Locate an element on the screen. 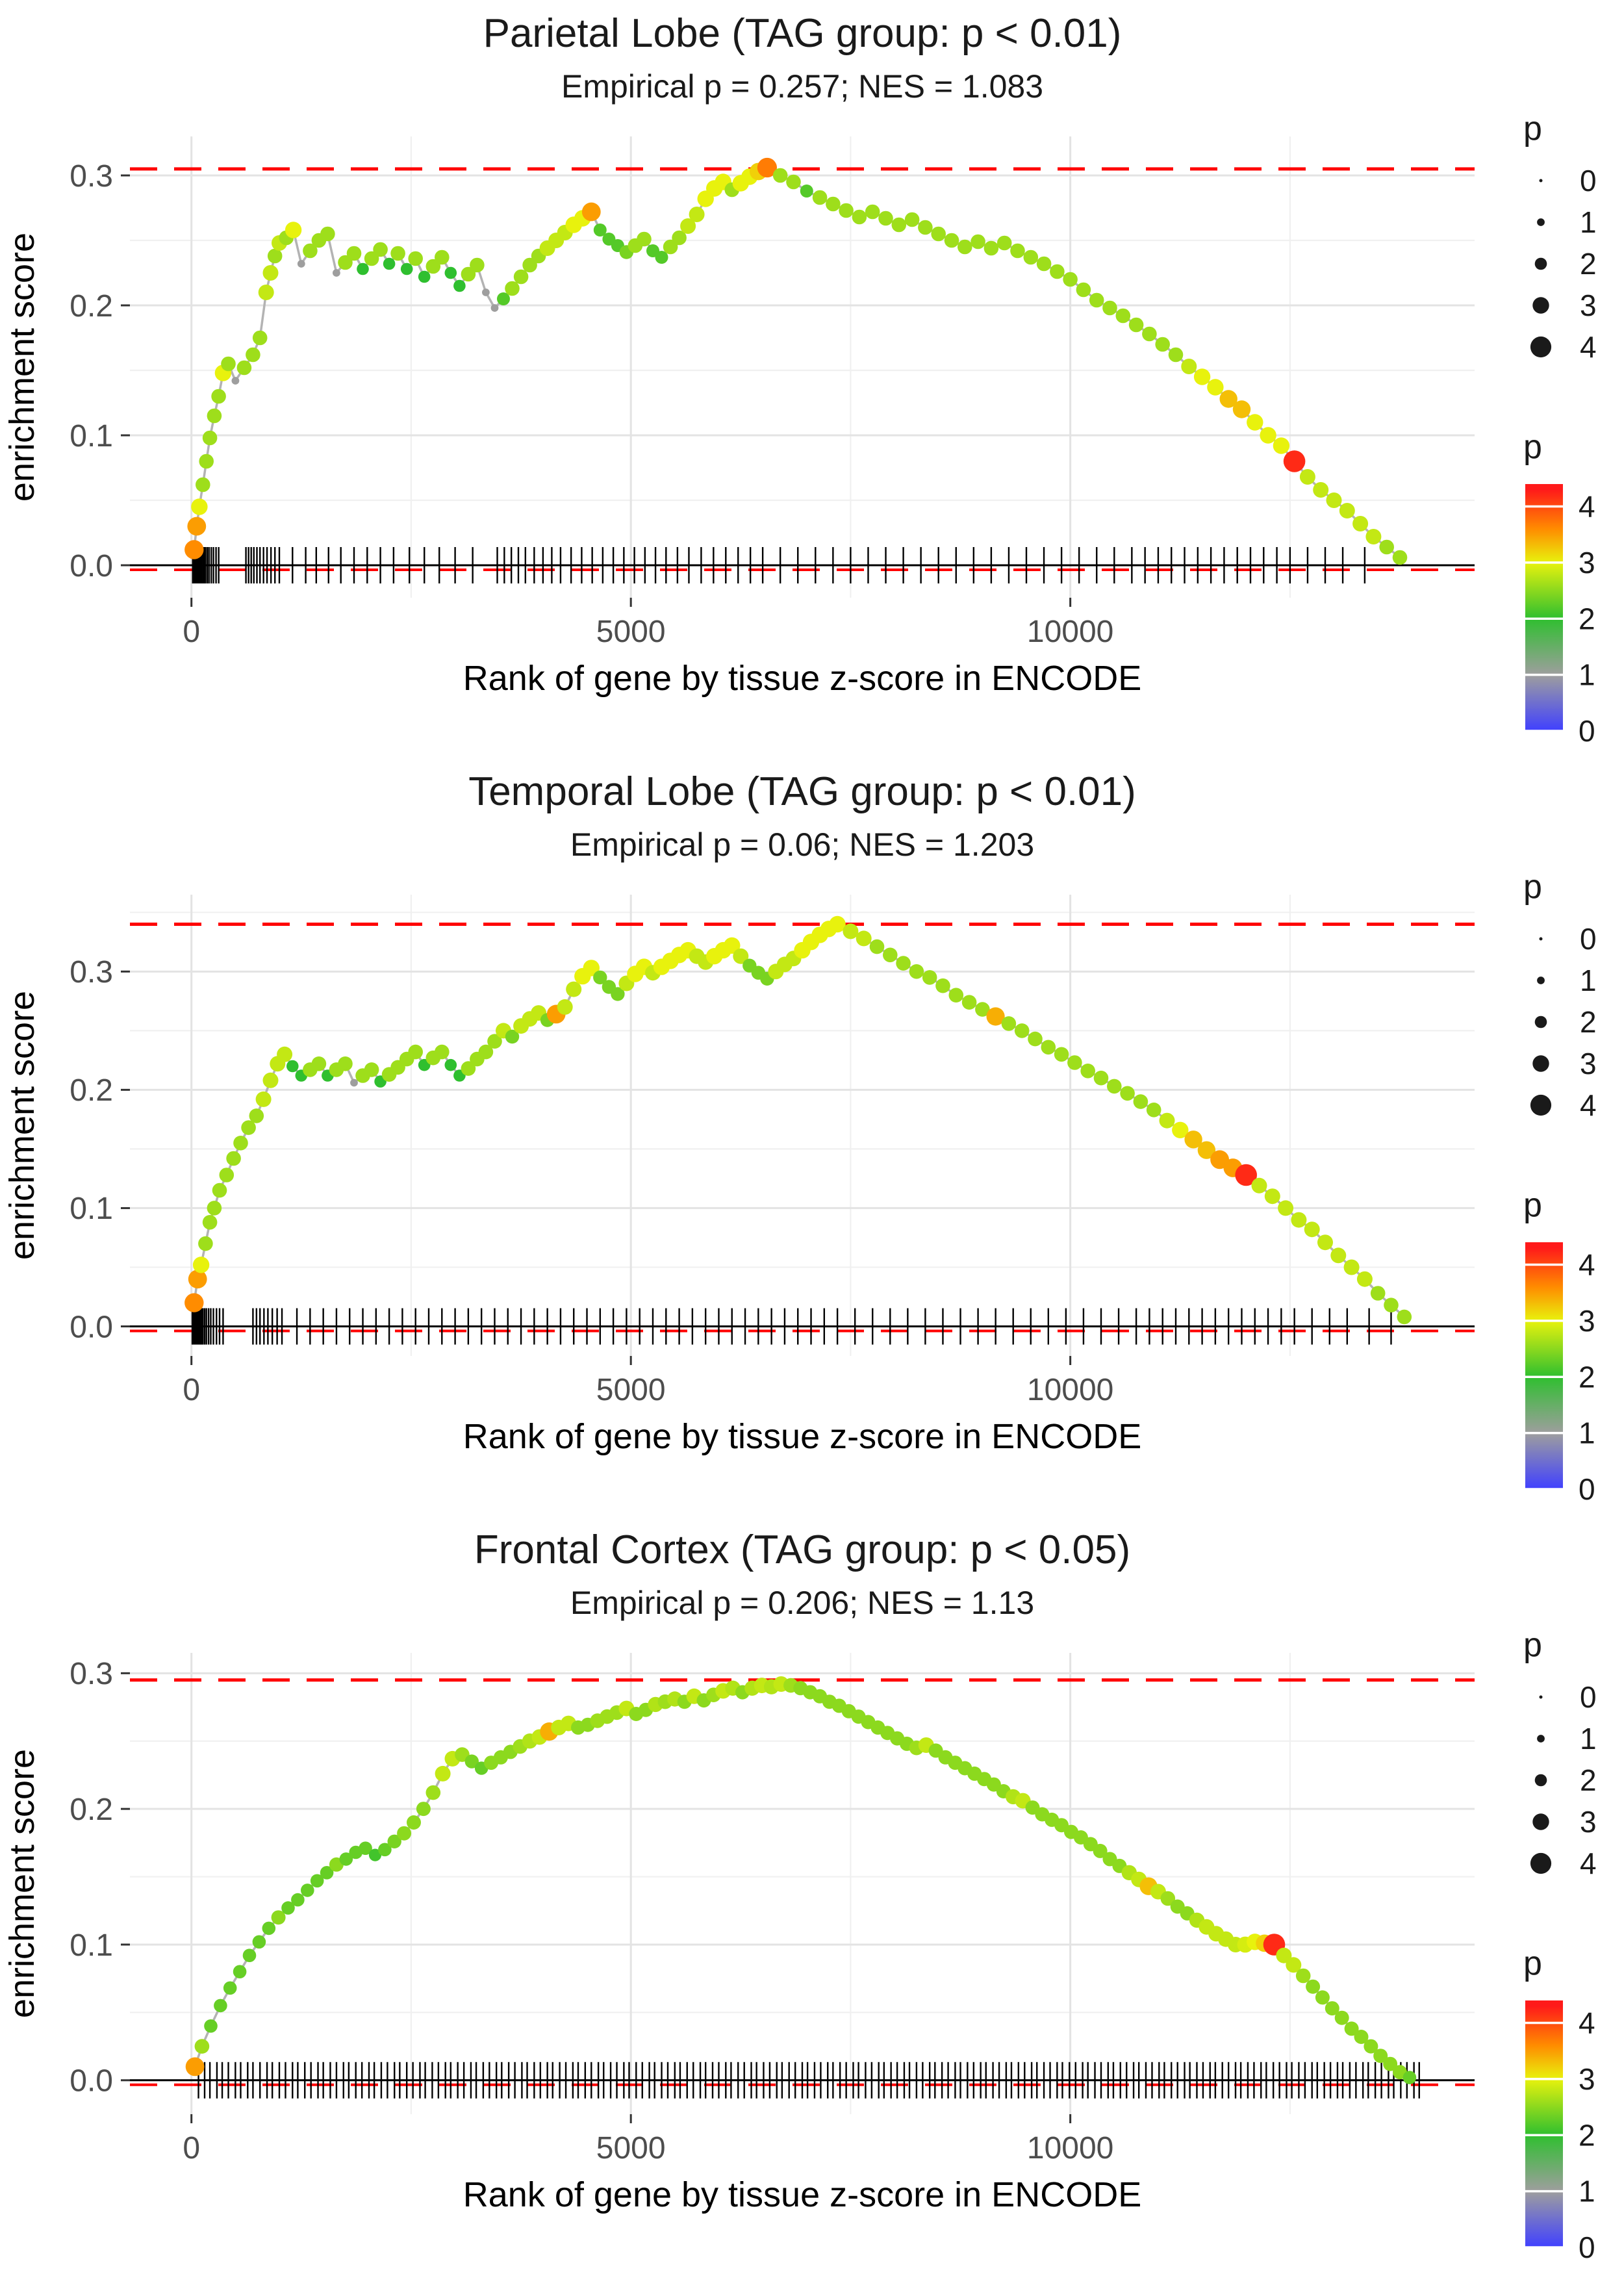 Image resolution: width=1624 pixels, height=2274 pixels. size-legend-label: 0 is located at coordinates (1588, 1697).